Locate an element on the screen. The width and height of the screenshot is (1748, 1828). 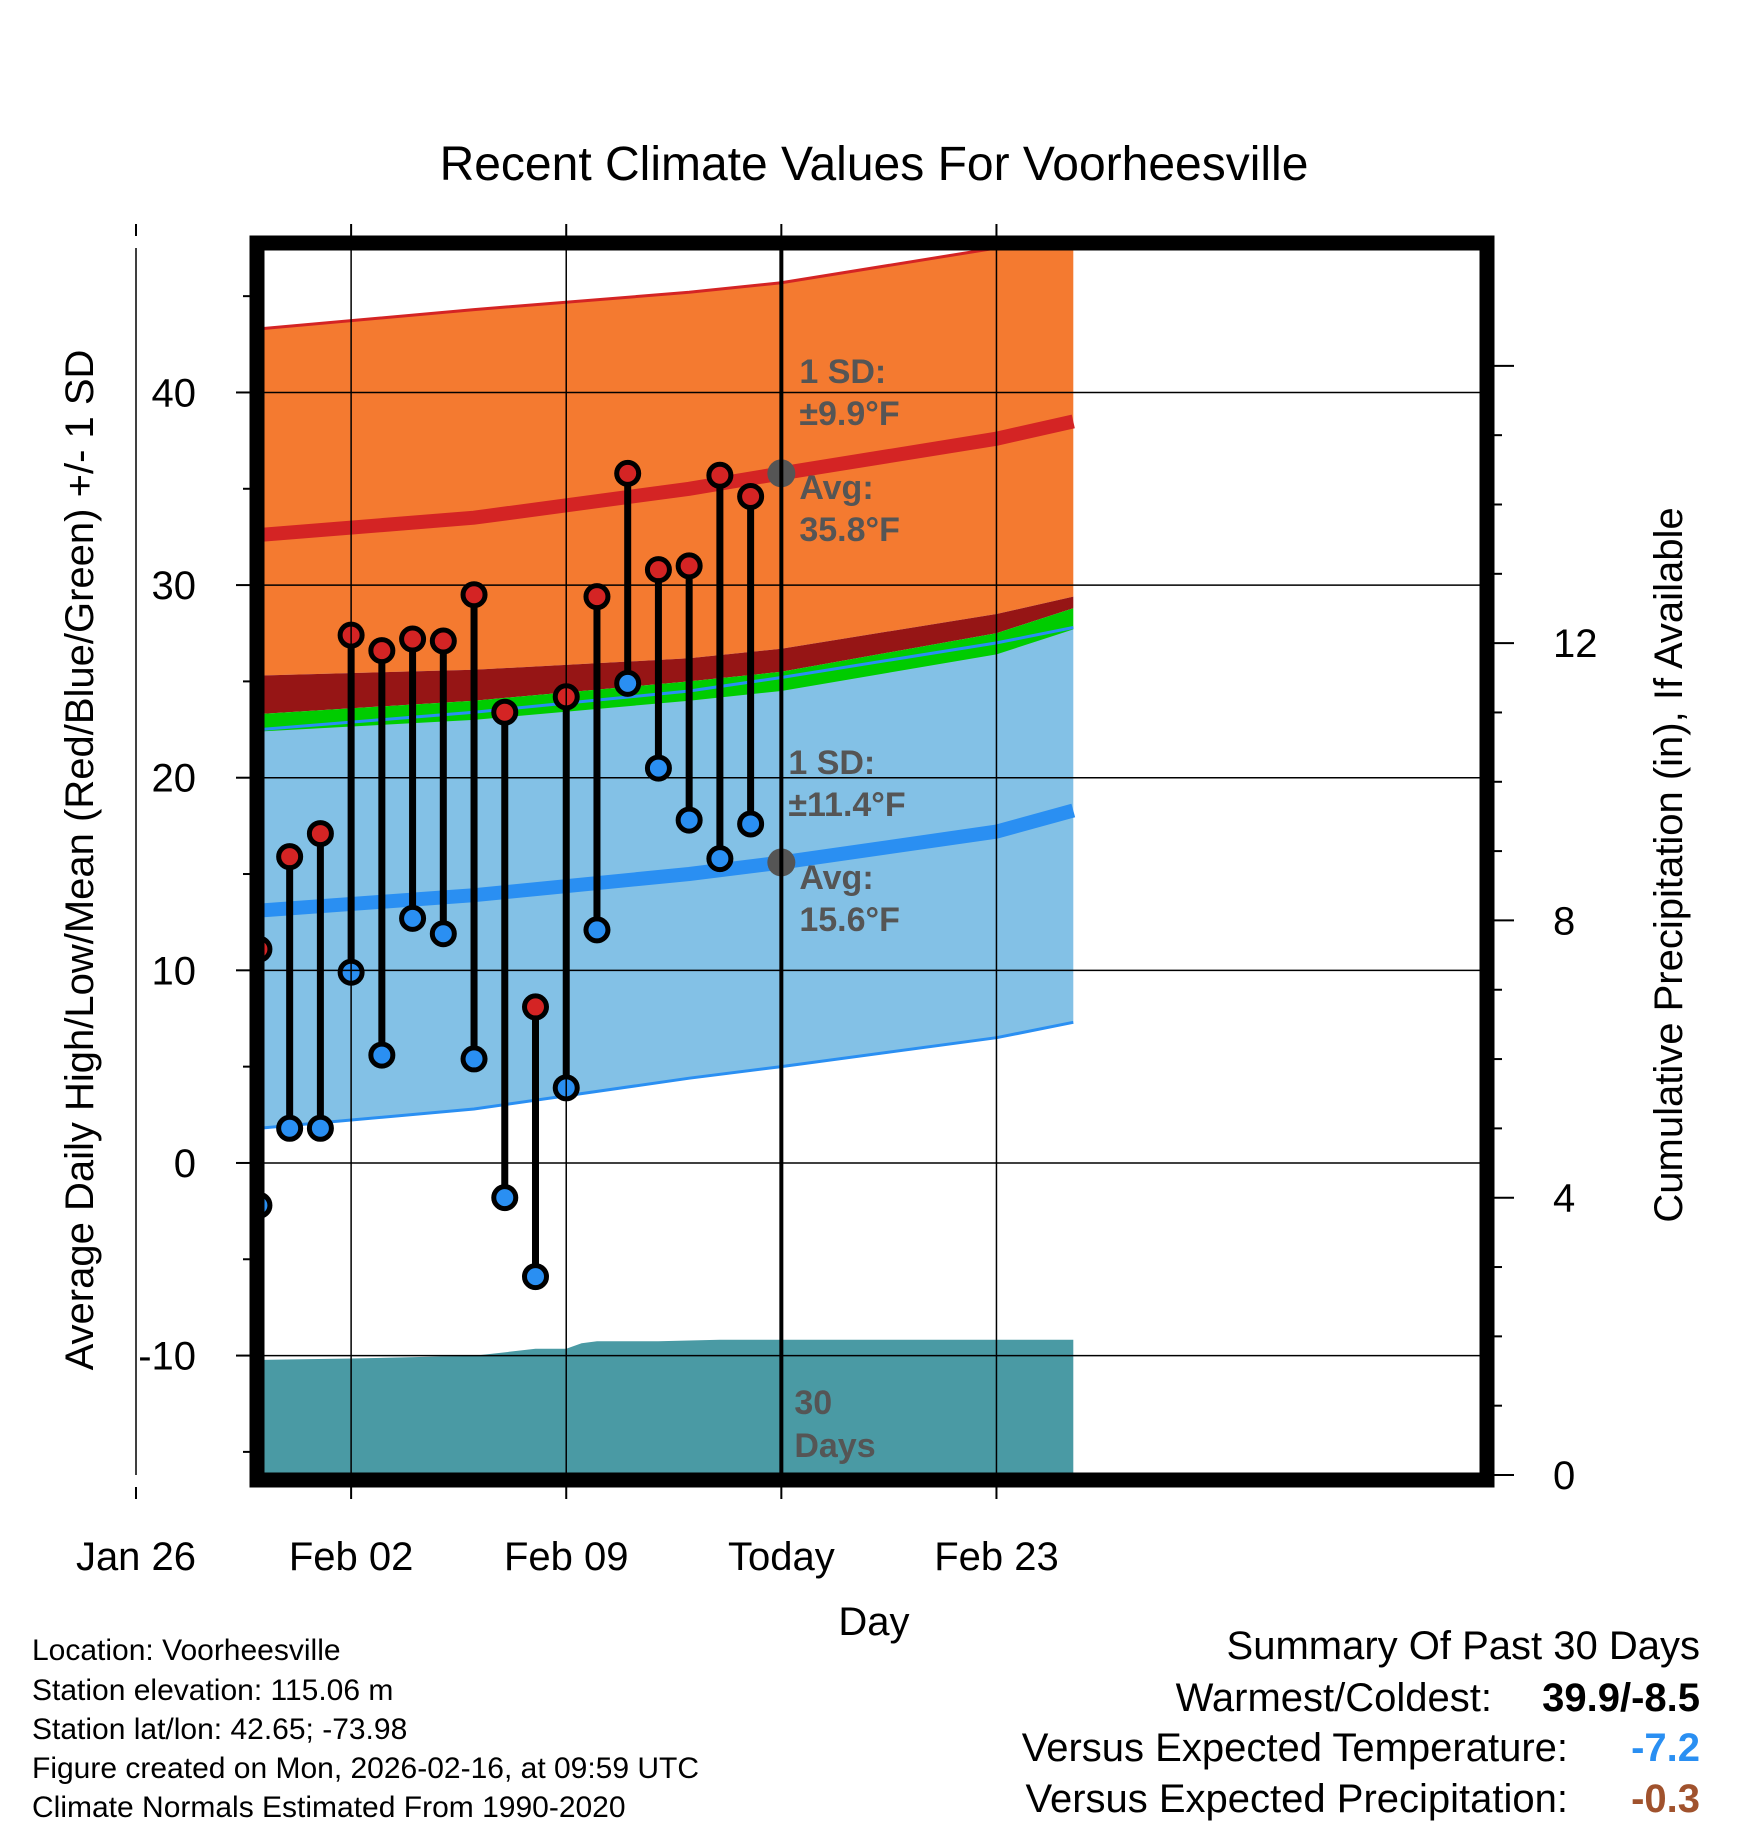
precipitation-area is located at coordinates (668, 1407).